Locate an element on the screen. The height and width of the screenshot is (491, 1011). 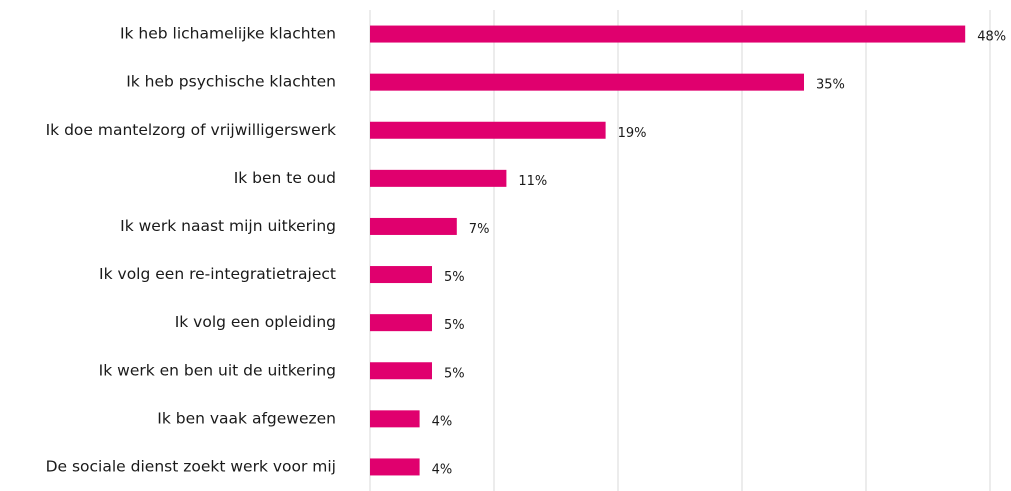
category-label: Ik volg een re-integratietraject is located at coordinates (217, 274).